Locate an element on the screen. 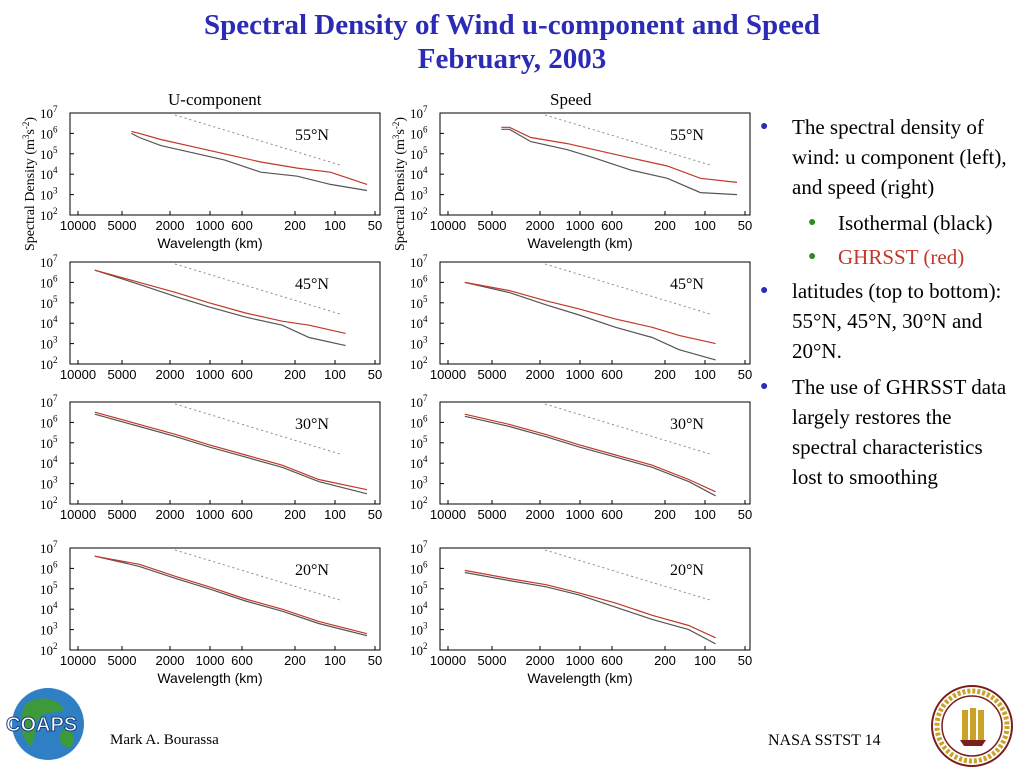 This screenshot has width=1024, height=768. plot-frame is located at coordinates (595, 164).